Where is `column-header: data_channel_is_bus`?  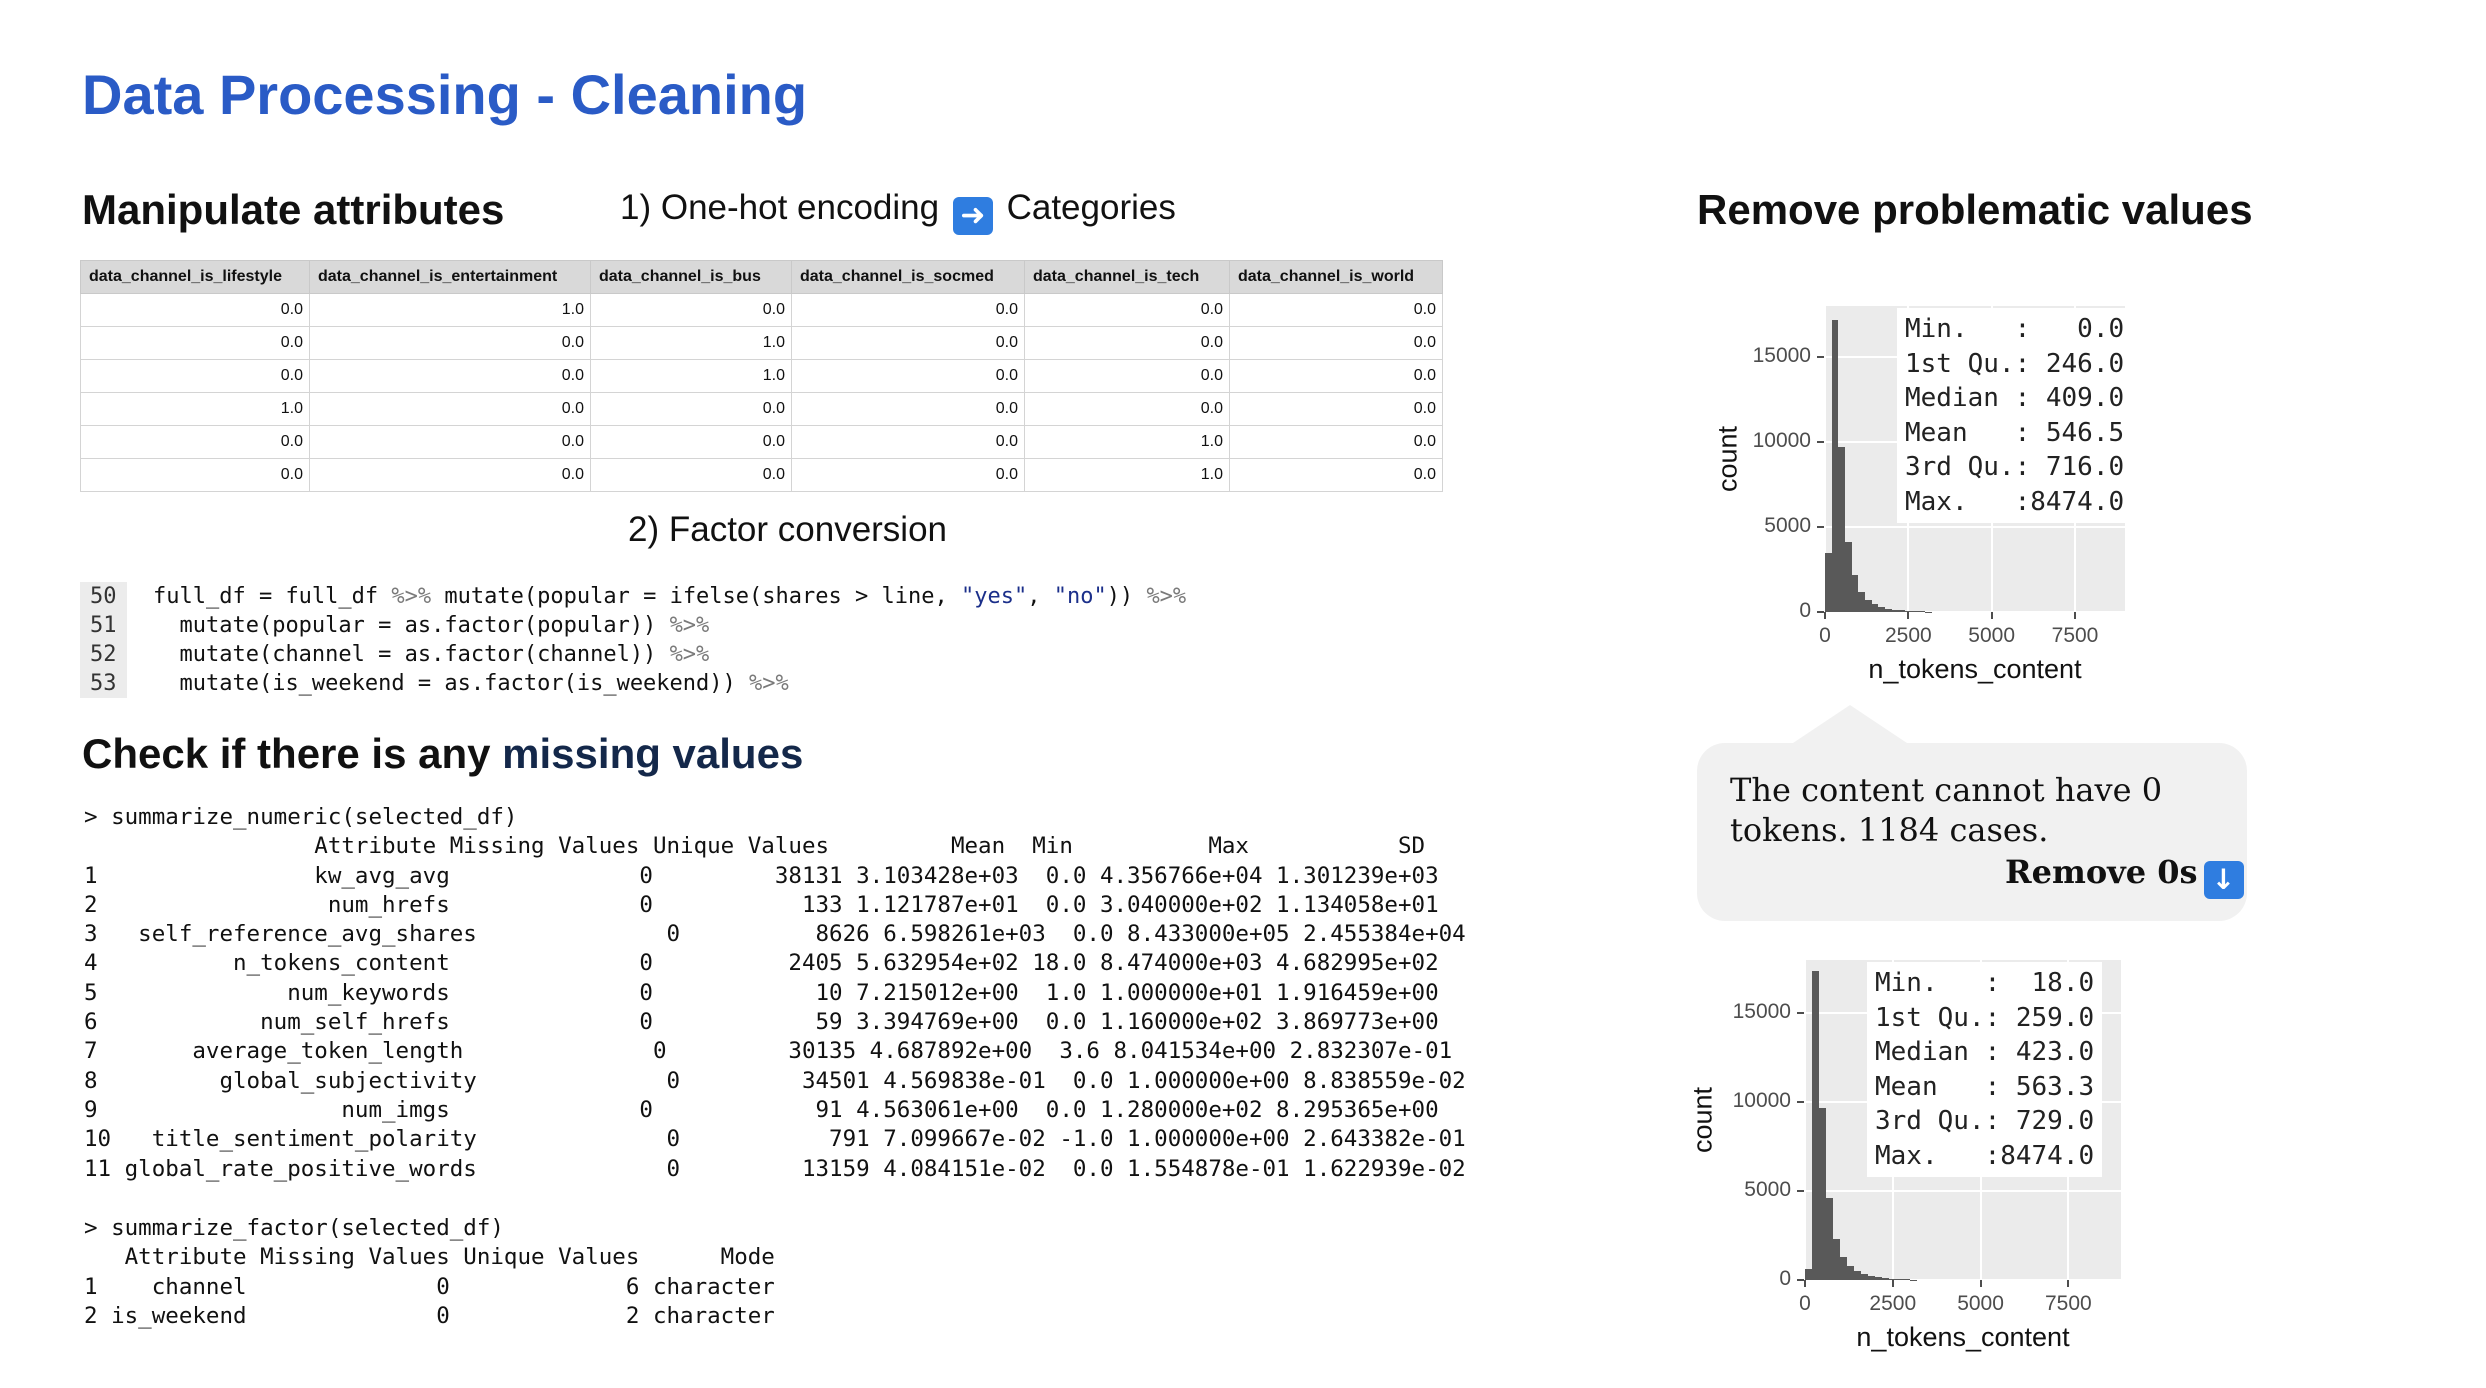
column-header: data_channel_is_bus is located at coordinates (691, 277).